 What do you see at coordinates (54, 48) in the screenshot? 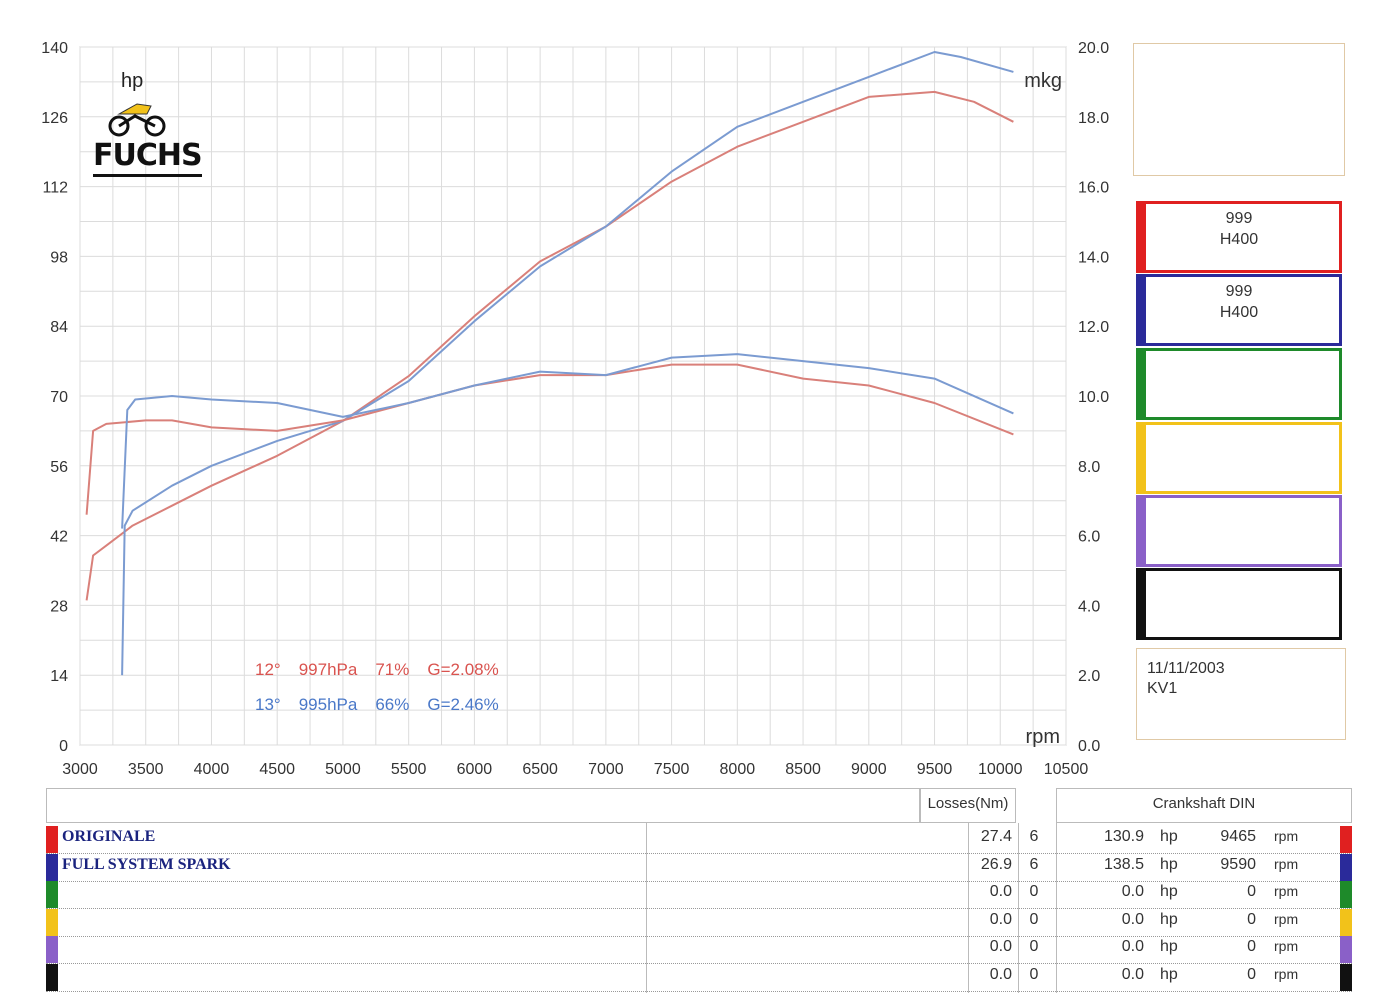
I see `y-left-tick-label: 140` at bounding box center [54, 48].